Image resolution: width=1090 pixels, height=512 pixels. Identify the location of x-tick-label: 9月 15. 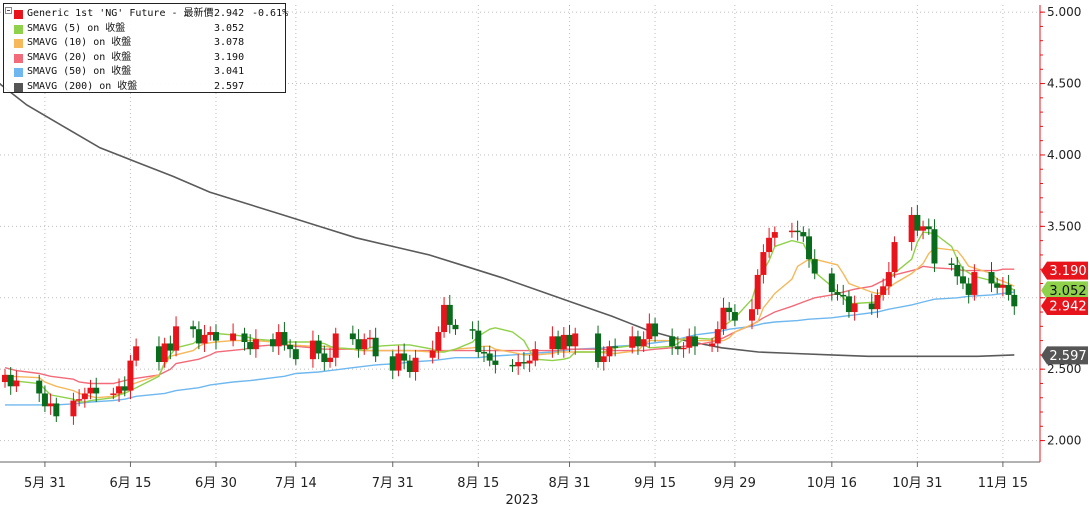
(655, 483).